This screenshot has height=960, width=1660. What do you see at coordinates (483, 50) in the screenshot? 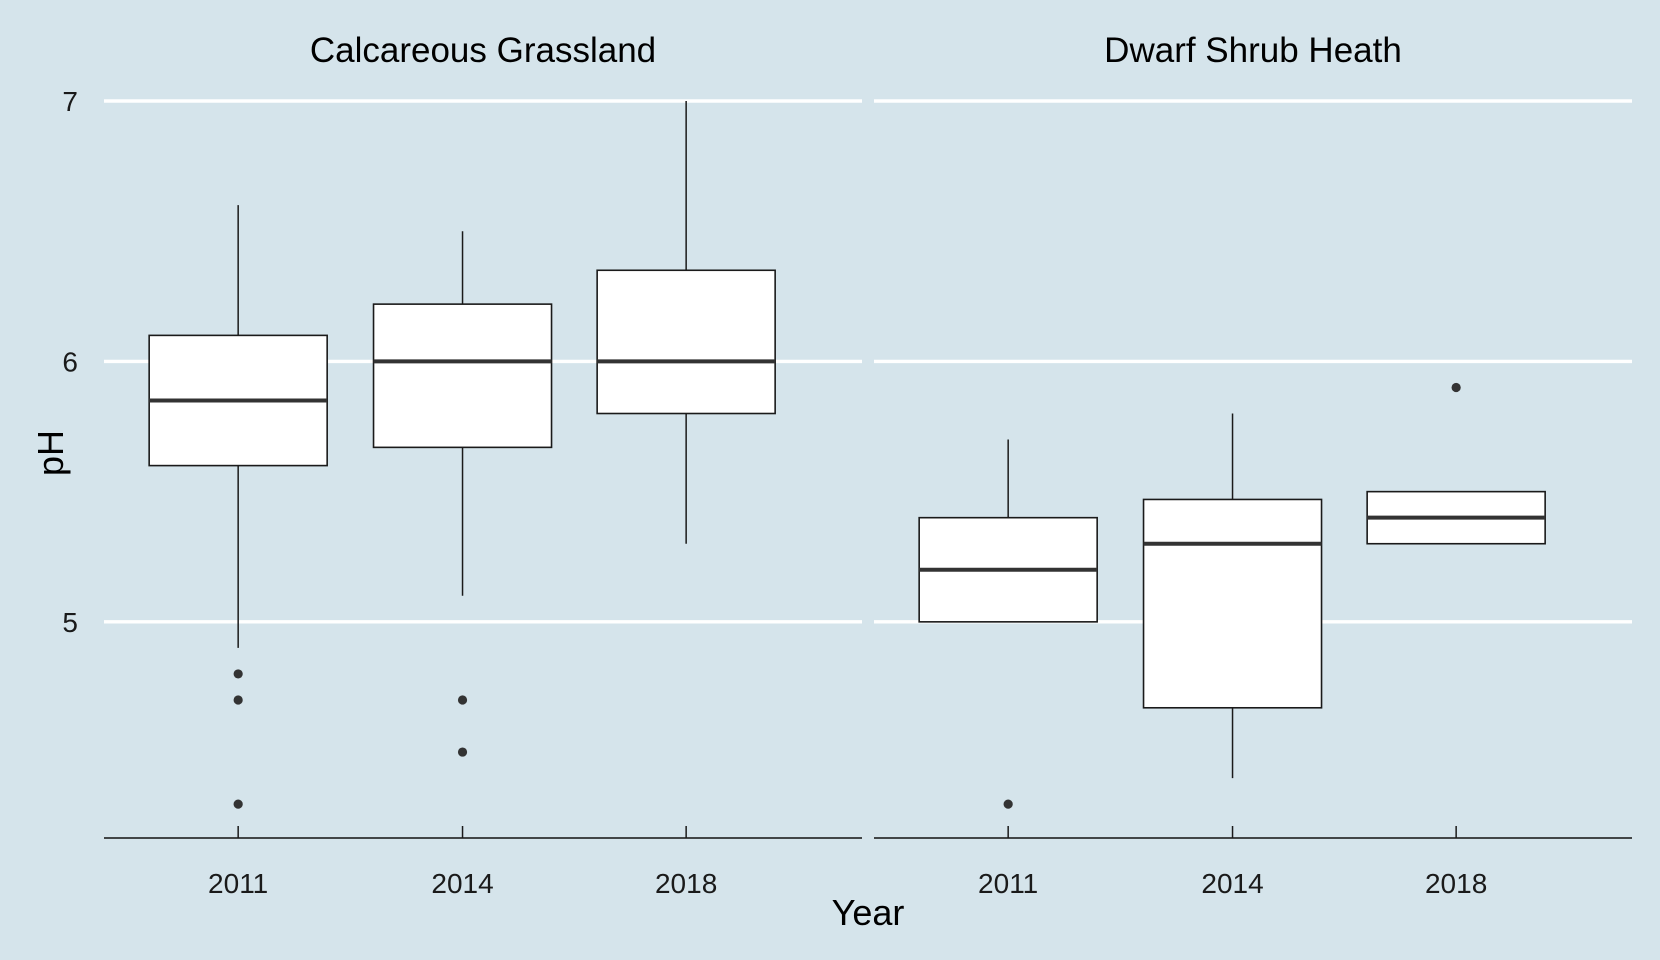
I see `facet-title: Calcareous Grassland` at bounding box center [483, 50].